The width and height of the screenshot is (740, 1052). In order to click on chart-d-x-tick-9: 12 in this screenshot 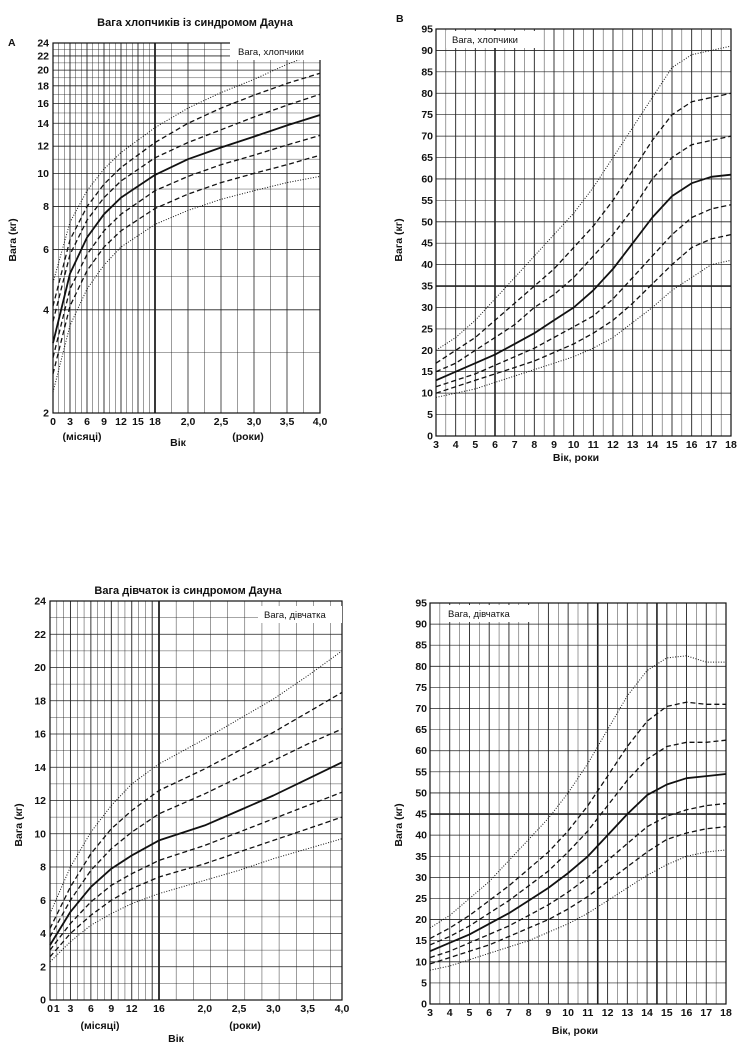, I will do `click(608, 1013)`.